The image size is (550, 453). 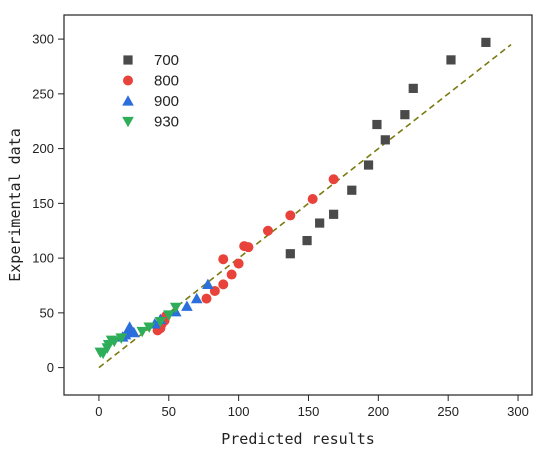 What do you see at coordinates (166, 101) in the screenshot?
I see `legend-label: 900` at bounding box center [166, 101].